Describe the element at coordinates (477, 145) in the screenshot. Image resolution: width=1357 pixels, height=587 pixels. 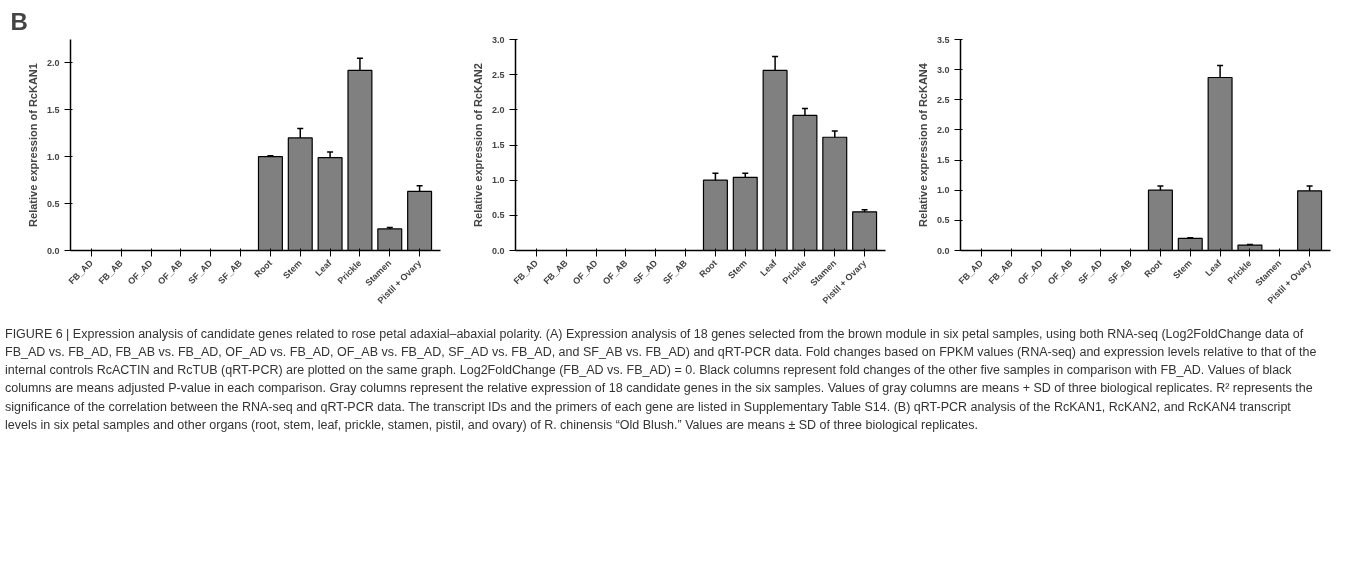
I see `y-axis-title: Relative expression of RcKAN2` at that location.